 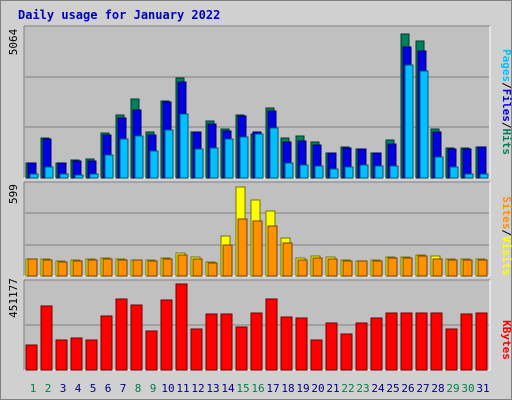 I want to click on day-label-27: 27, so click(x=422, y=388).